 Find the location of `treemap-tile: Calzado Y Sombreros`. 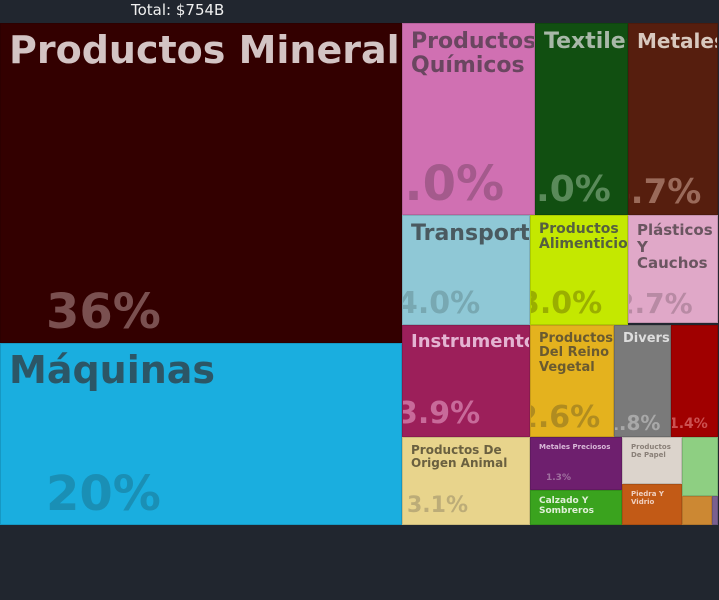

treemap-tile: Calzado Y Sombreros is located at coordinates (576, 507).